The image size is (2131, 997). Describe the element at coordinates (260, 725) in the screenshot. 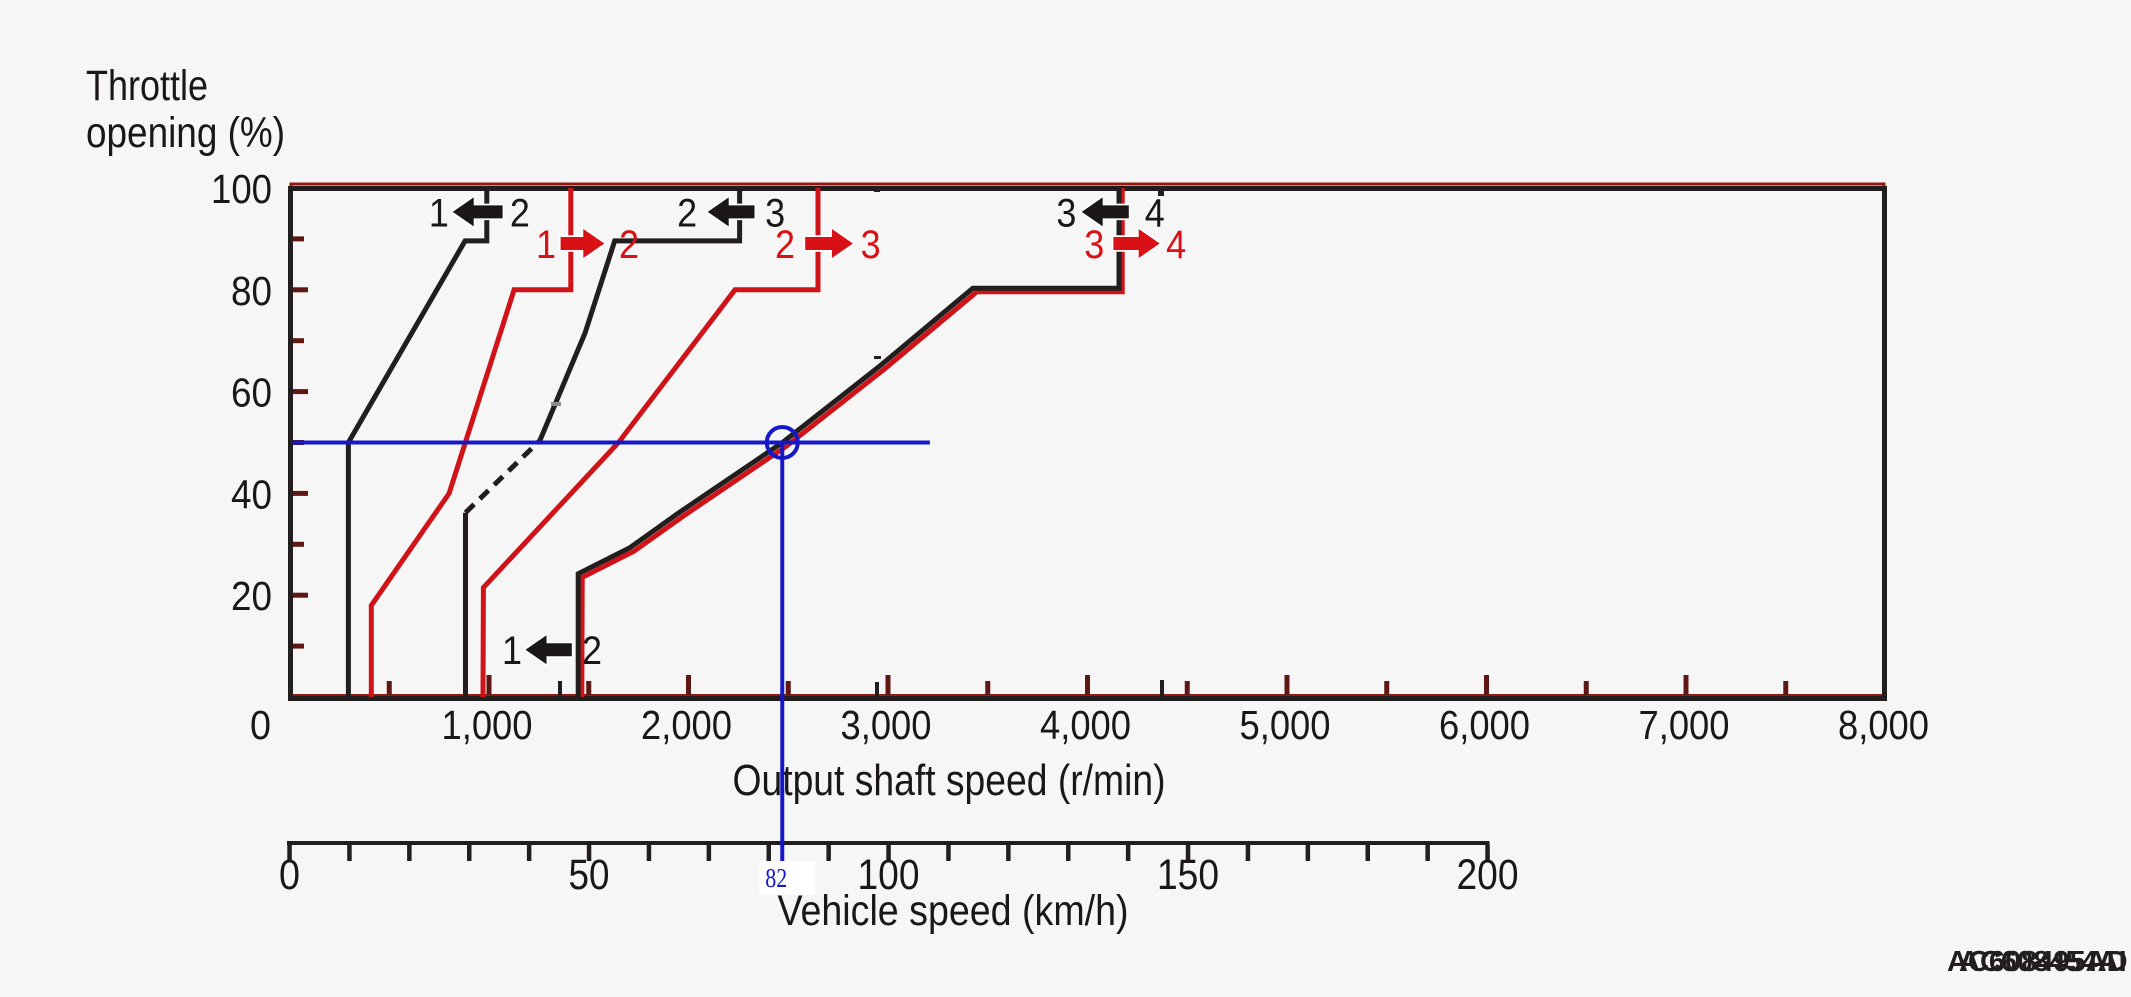

I see `origin-tick-label: 0` at that location.